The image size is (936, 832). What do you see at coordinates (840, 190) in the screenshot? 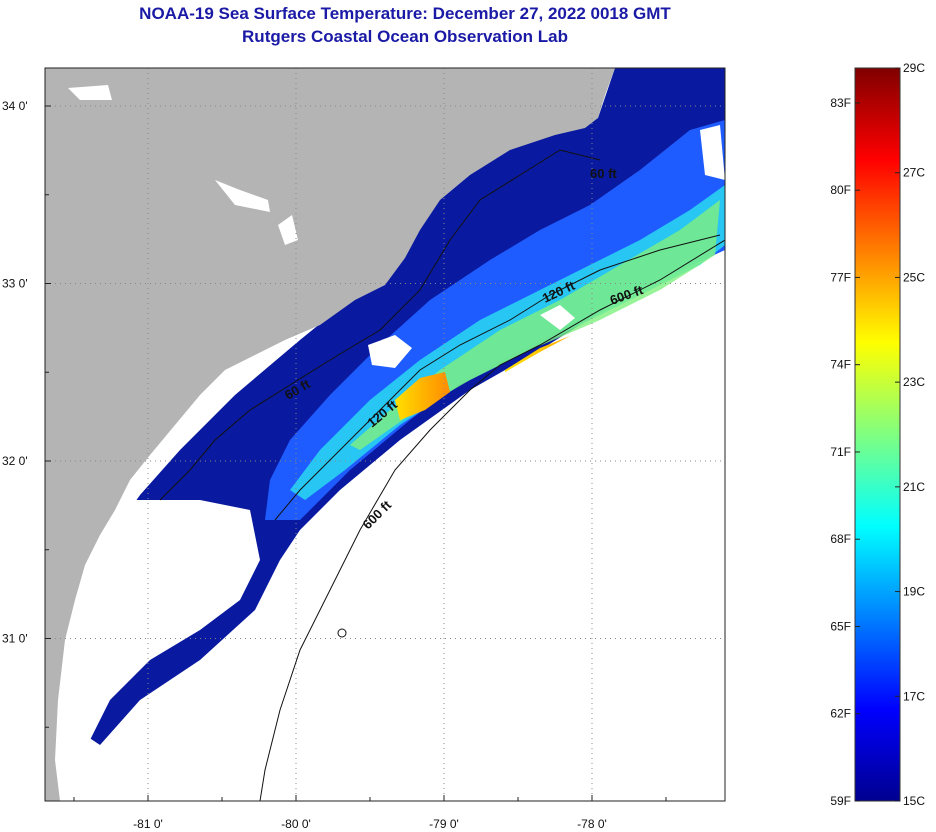
I see `colorbar-fahrenheit-label: 80F` at bounding box center [840, 190].